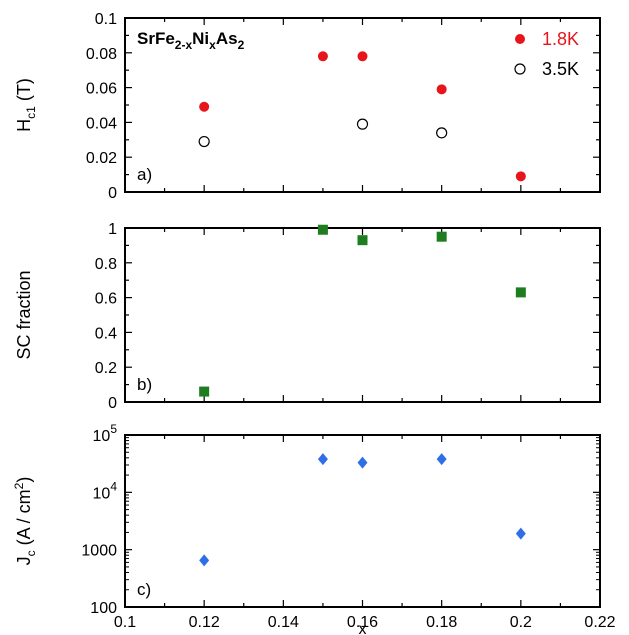 This screenshot has height=635, width=629. Describe the element at coordinates (599, 622) in the screenshot. I see `x-tick-label: 0.22` at that location.